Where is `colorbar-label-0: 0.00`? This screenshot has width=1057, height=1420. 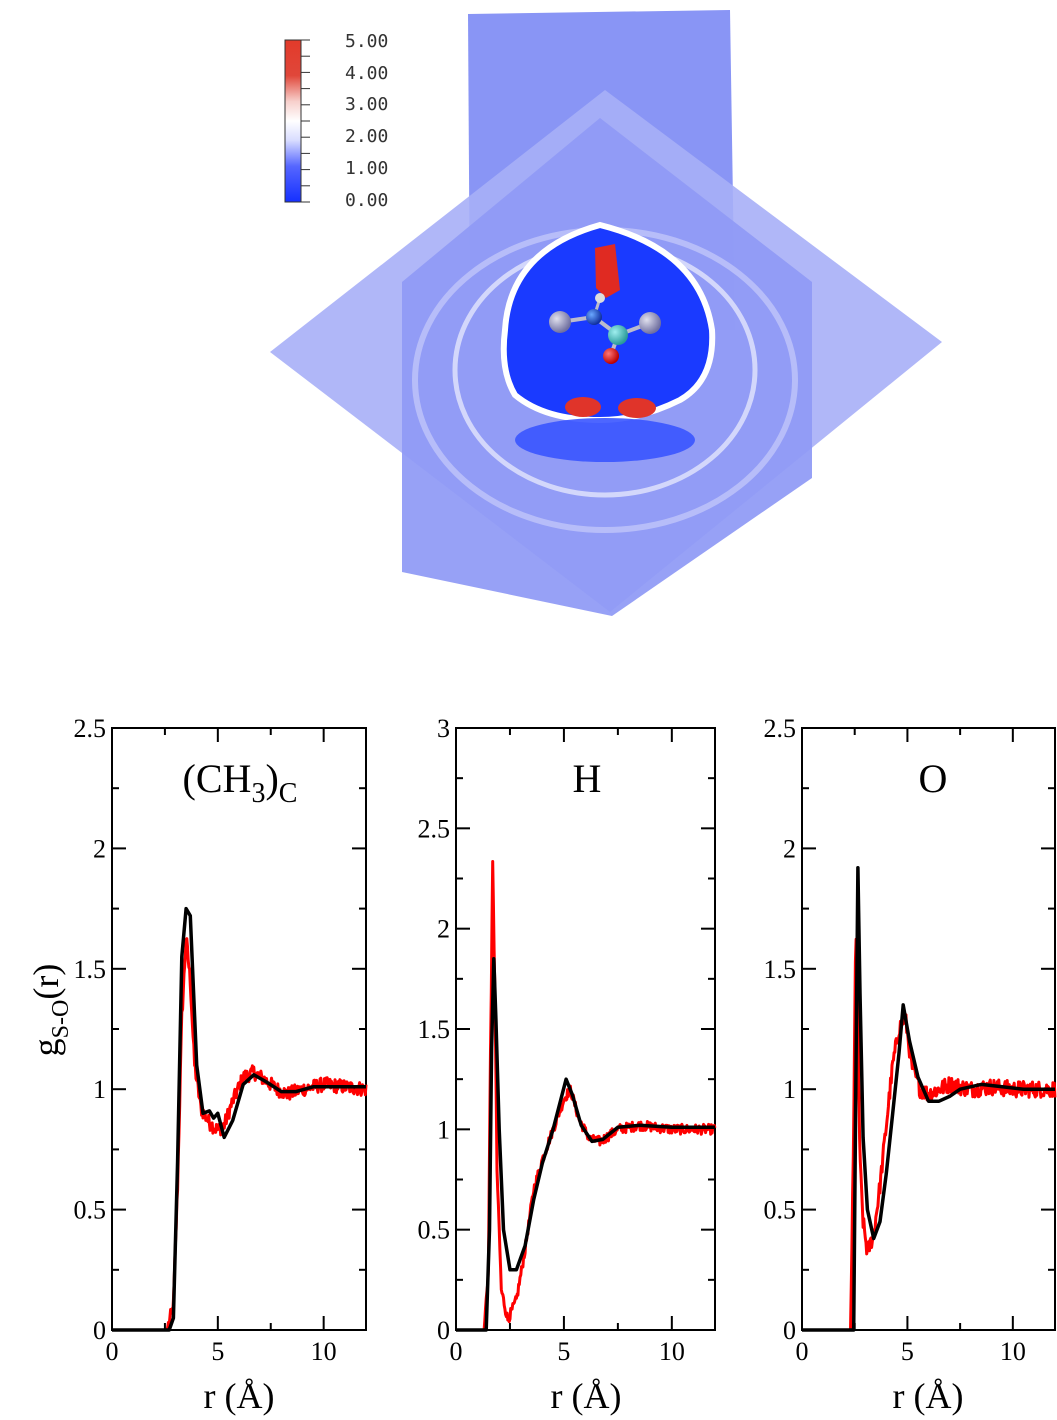
colorbar-label-0: 0.00 is located at coordinates (366, 200).